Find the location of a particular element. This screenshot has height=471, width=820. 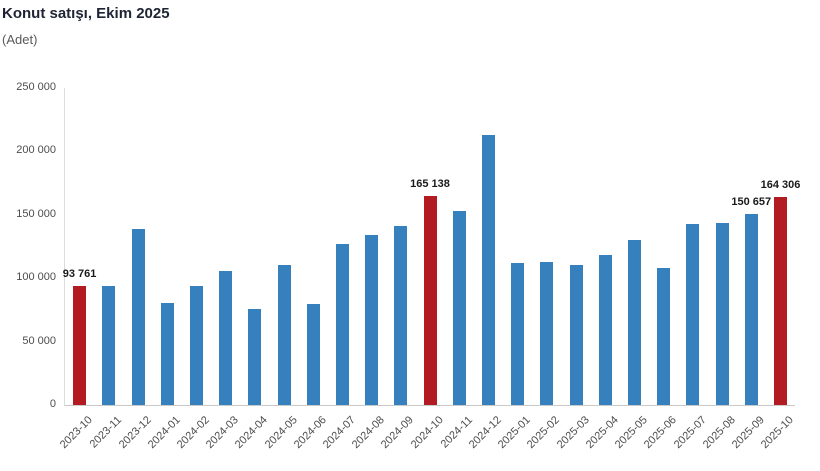

bar-slot: 2024-02 is located at coordinates (193, 269).